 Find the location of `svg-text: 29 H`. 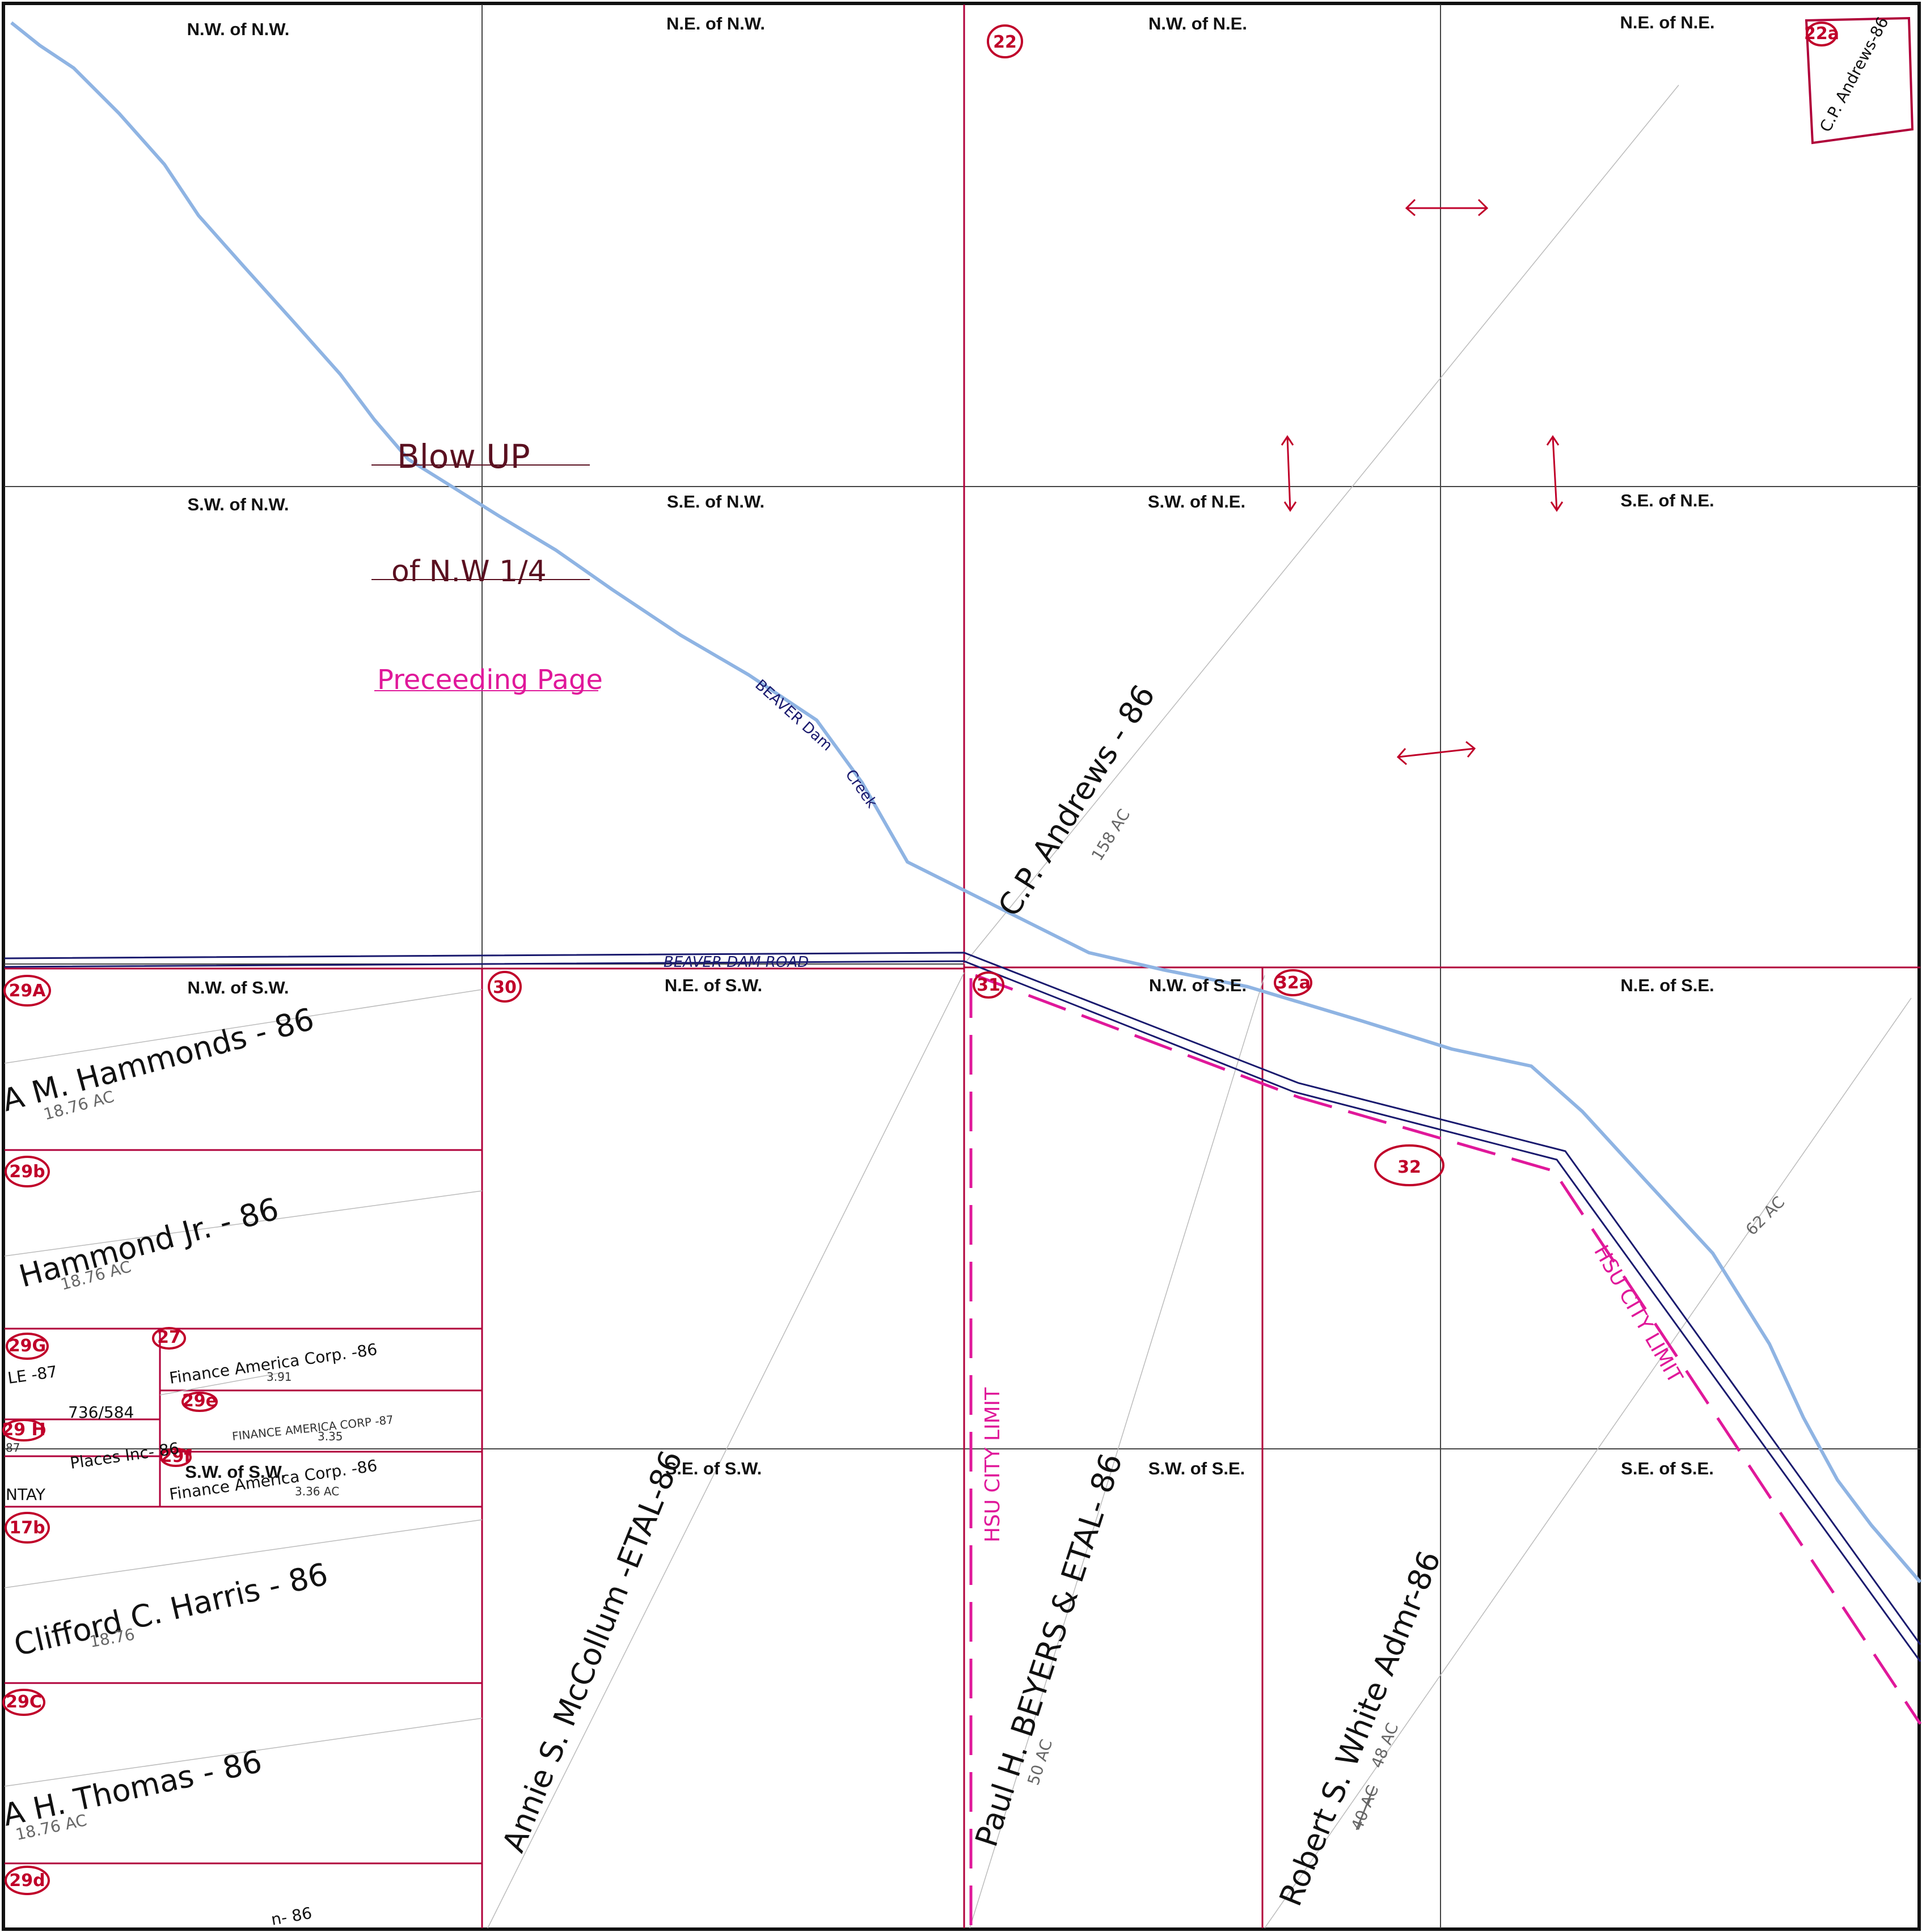

svg-text: 29 H is located at coordinates (24, 1430).